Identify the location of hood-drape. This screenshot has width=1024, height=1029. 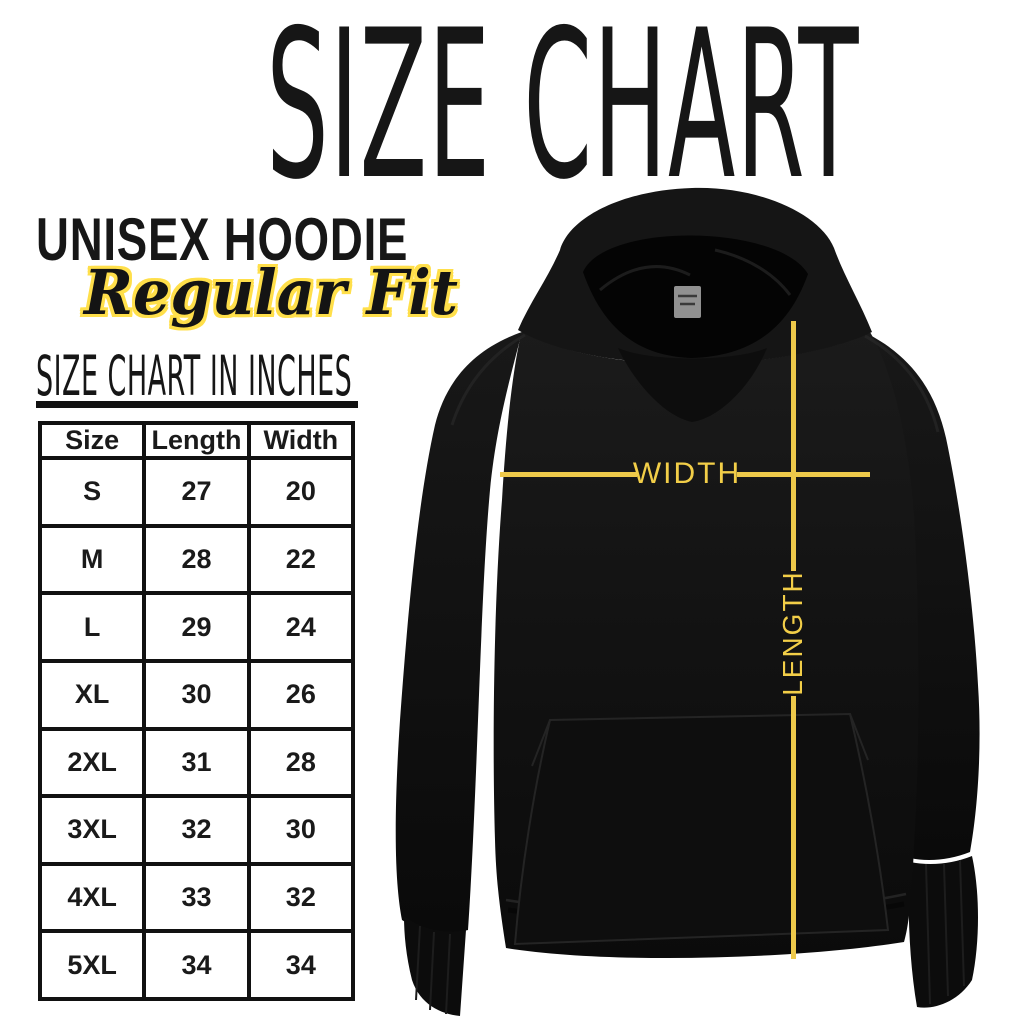
(692, 385).